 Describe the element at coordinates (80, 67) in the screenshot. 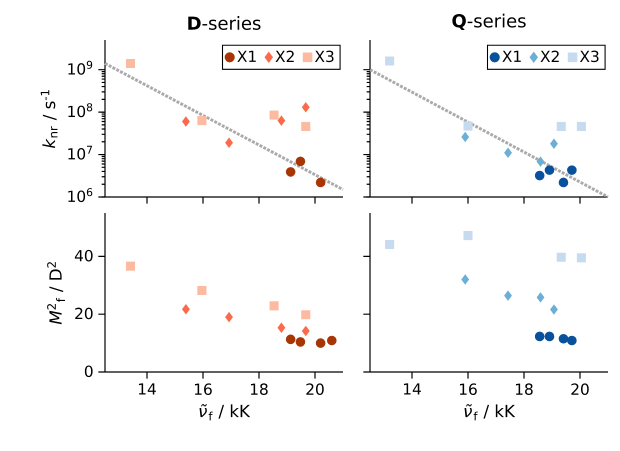

I see `y-tick-label: 10$^{9}$` at that location.